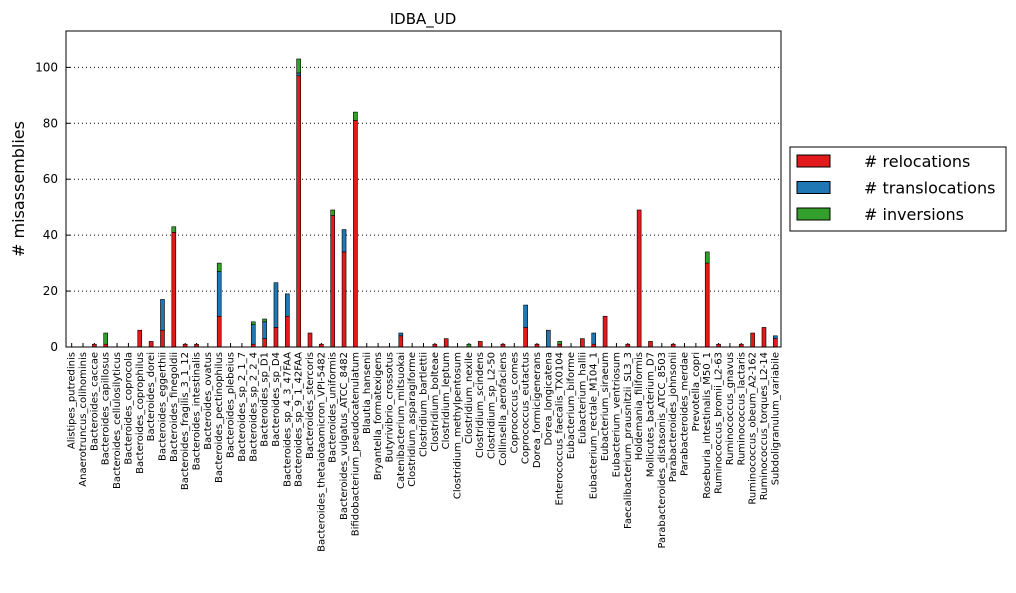 The image size is (1016, 593). I want to click on x-tick-label: Bacteroides_eggerthii, so click(162, 406).